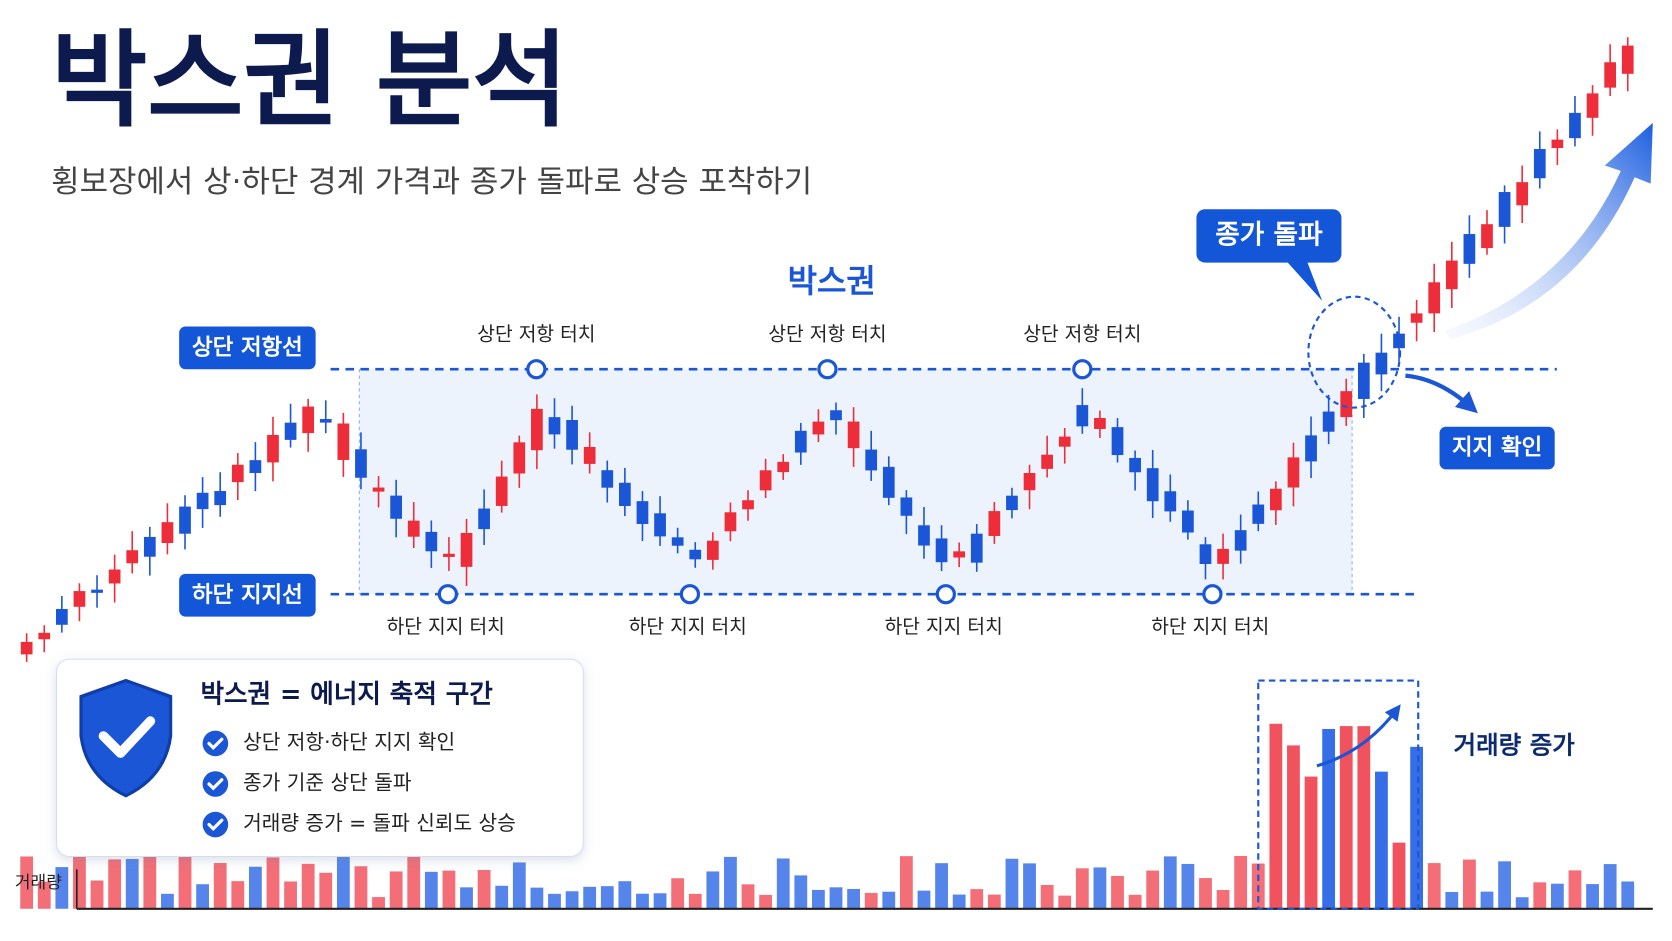  Describe the element at coordinates (38, 883) in the screenshot. I see `volume-axis-label: 거래량` at that location.